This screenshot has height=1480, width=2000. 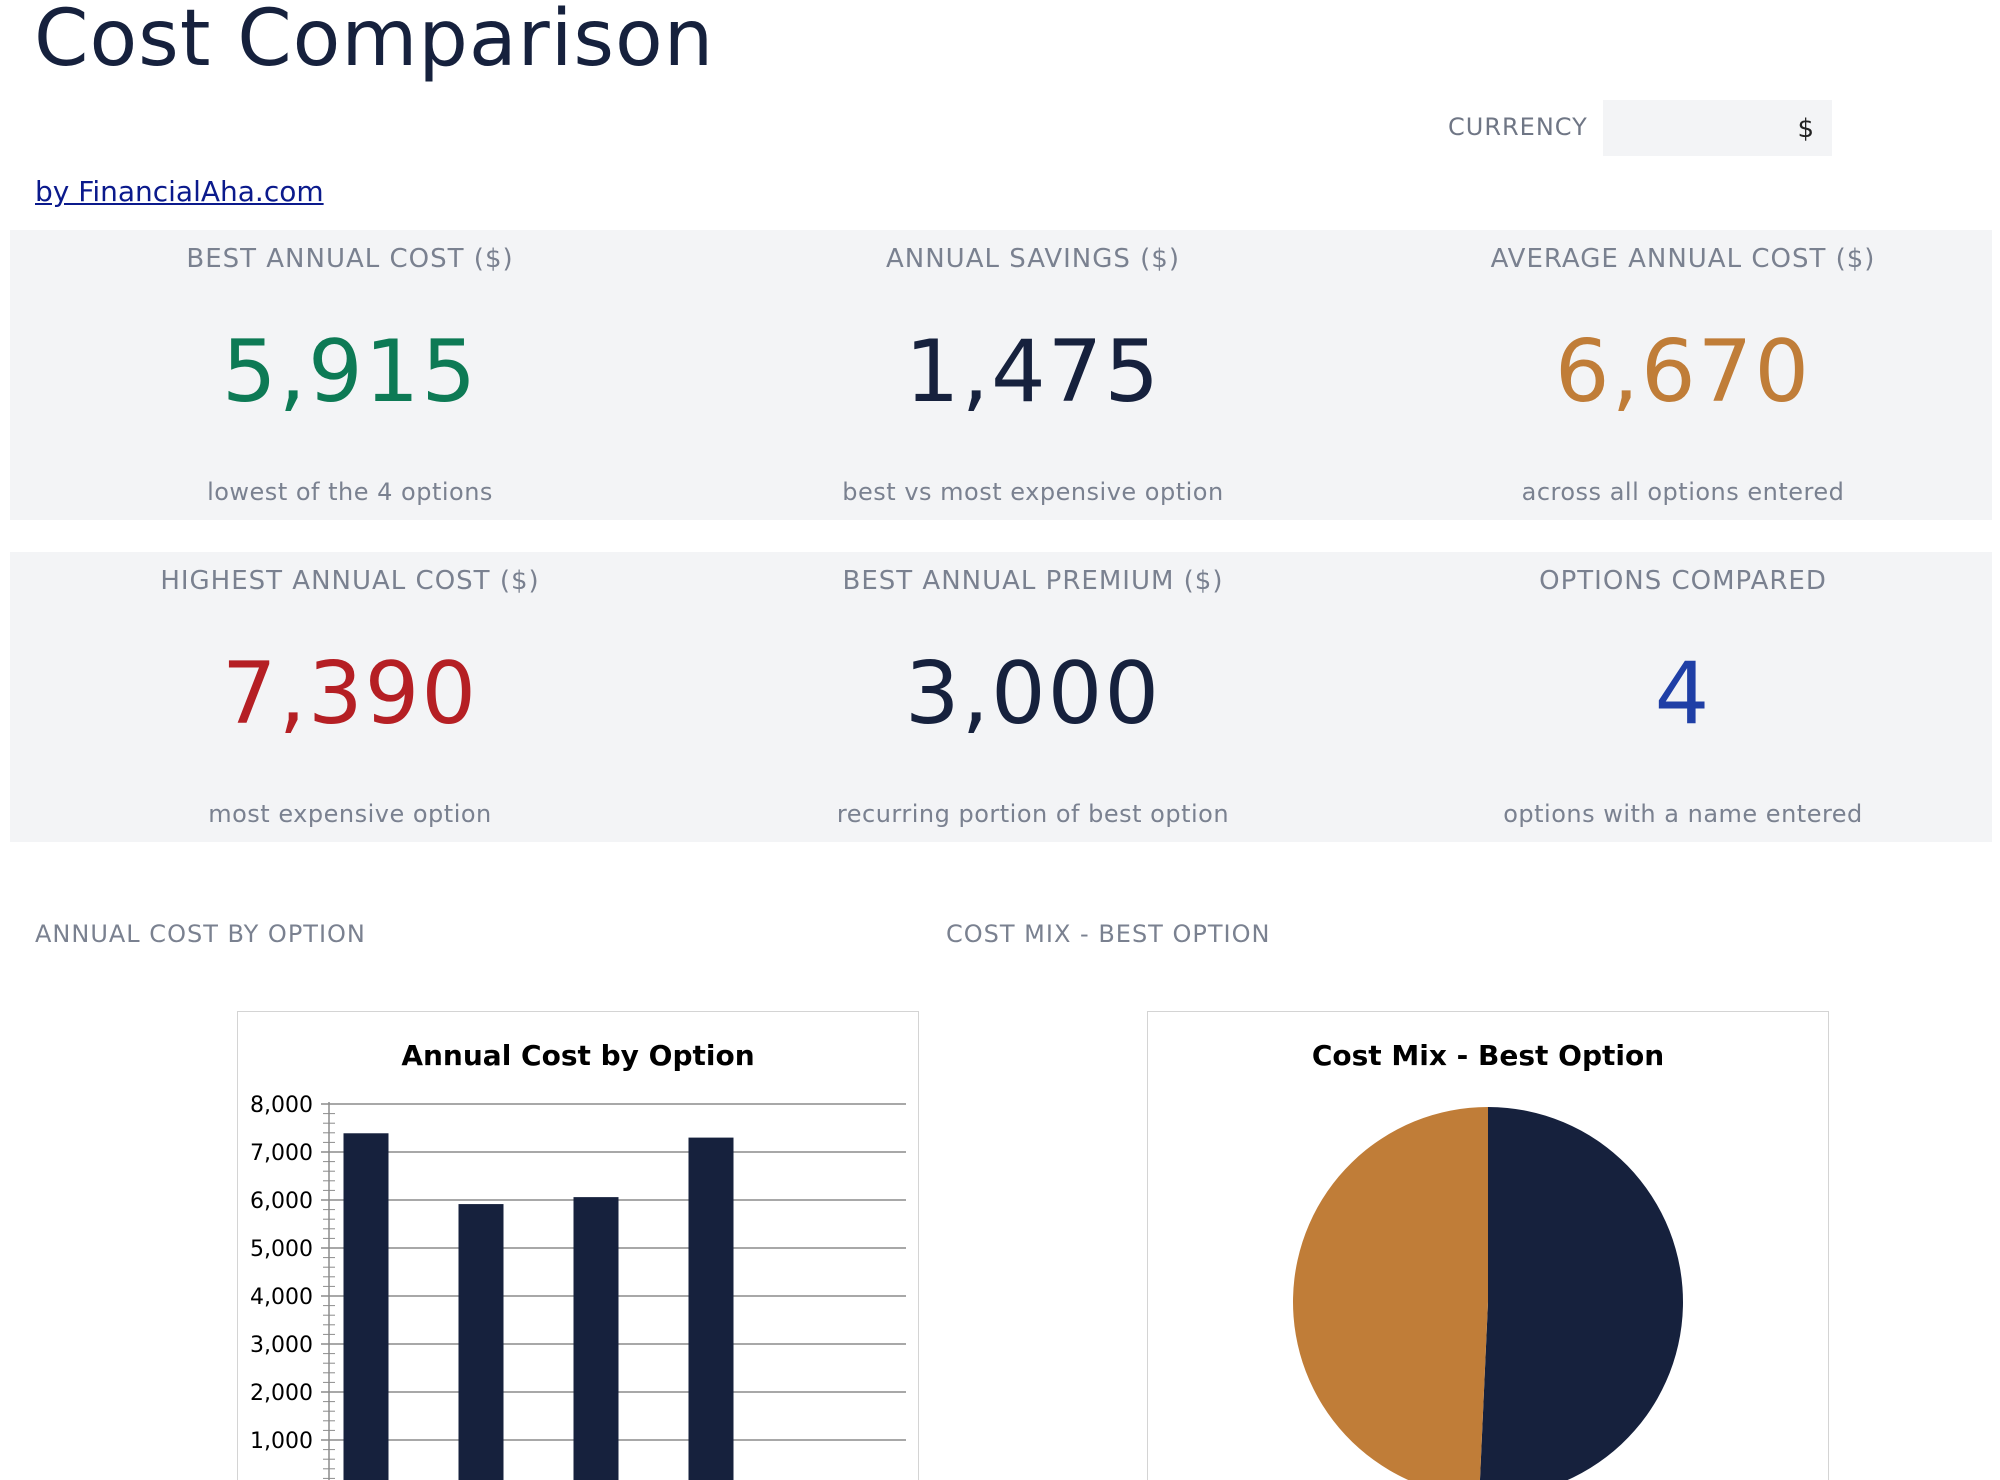 I want to click on kpi-label: HIGHEST ANNUAL COST ($), so click(x=350, y=581).